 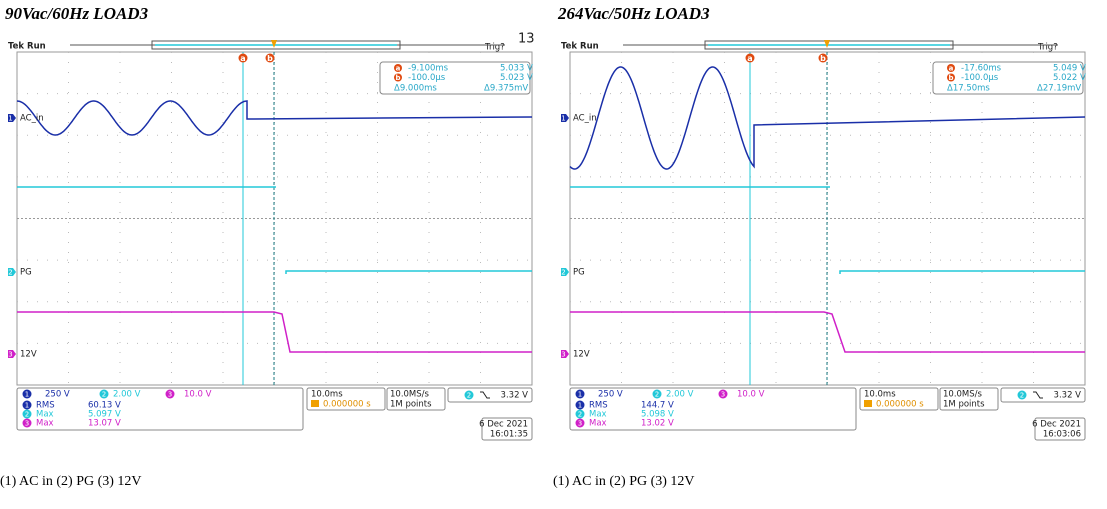 What do you see at coordinates (1068, 396) in the screenshot?
I see `trigger-level: 3.32 V` at bounding box center [1068, 396].